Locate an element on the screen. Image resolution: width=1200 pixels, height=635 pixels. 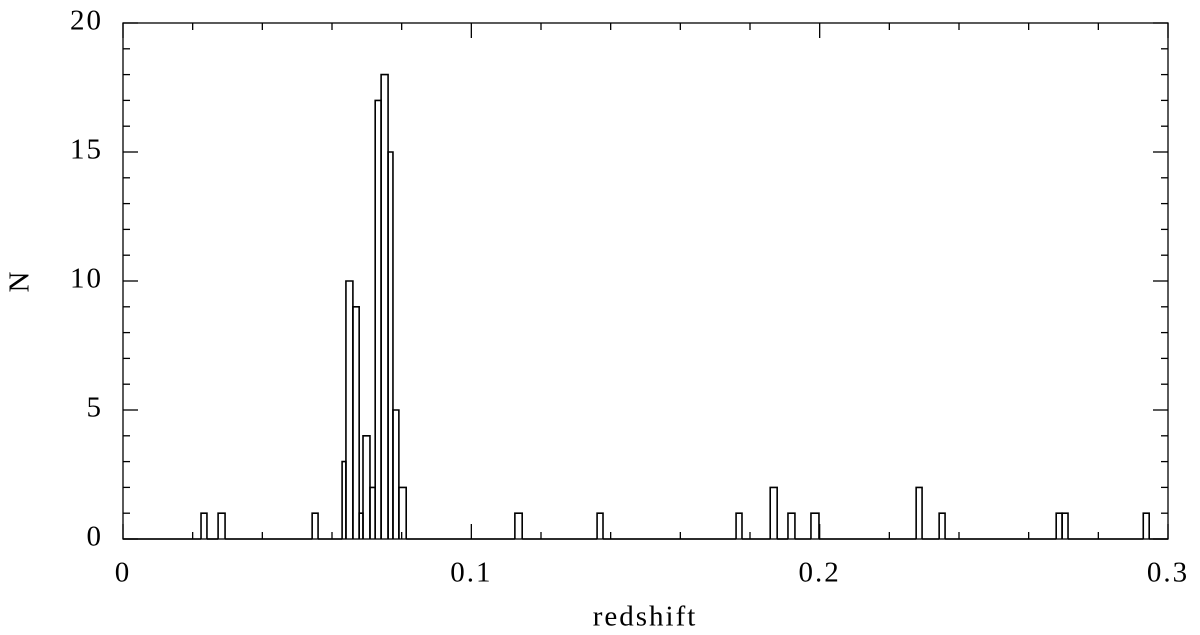
x-tick-label: 0 is located at coordinates (123, 573).